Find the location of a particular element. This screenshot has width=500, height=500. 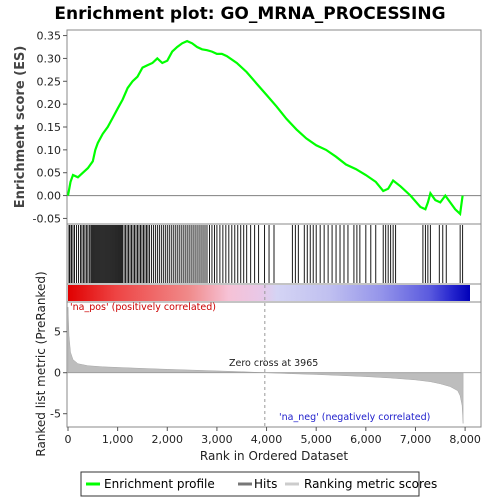

x-axis-label: Rank in Ordered Dataset is located at coordinates (274, 456).